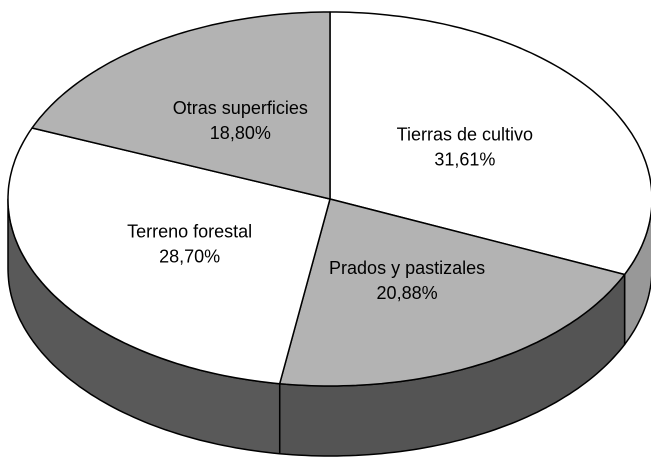 The image size is (651, 457). What do you see at coordinates (407, 293) in the screenshot?
I see `slice-value-label: 20,88%` at bounding box center [407, 293].